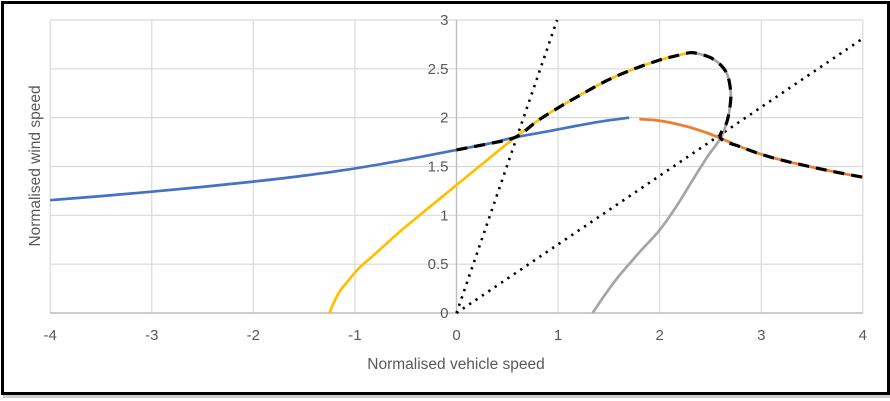 Image resolution: width=890 pixels, height=401 pixels. I want to click on y-tick-label: 2, so click(444, 118).